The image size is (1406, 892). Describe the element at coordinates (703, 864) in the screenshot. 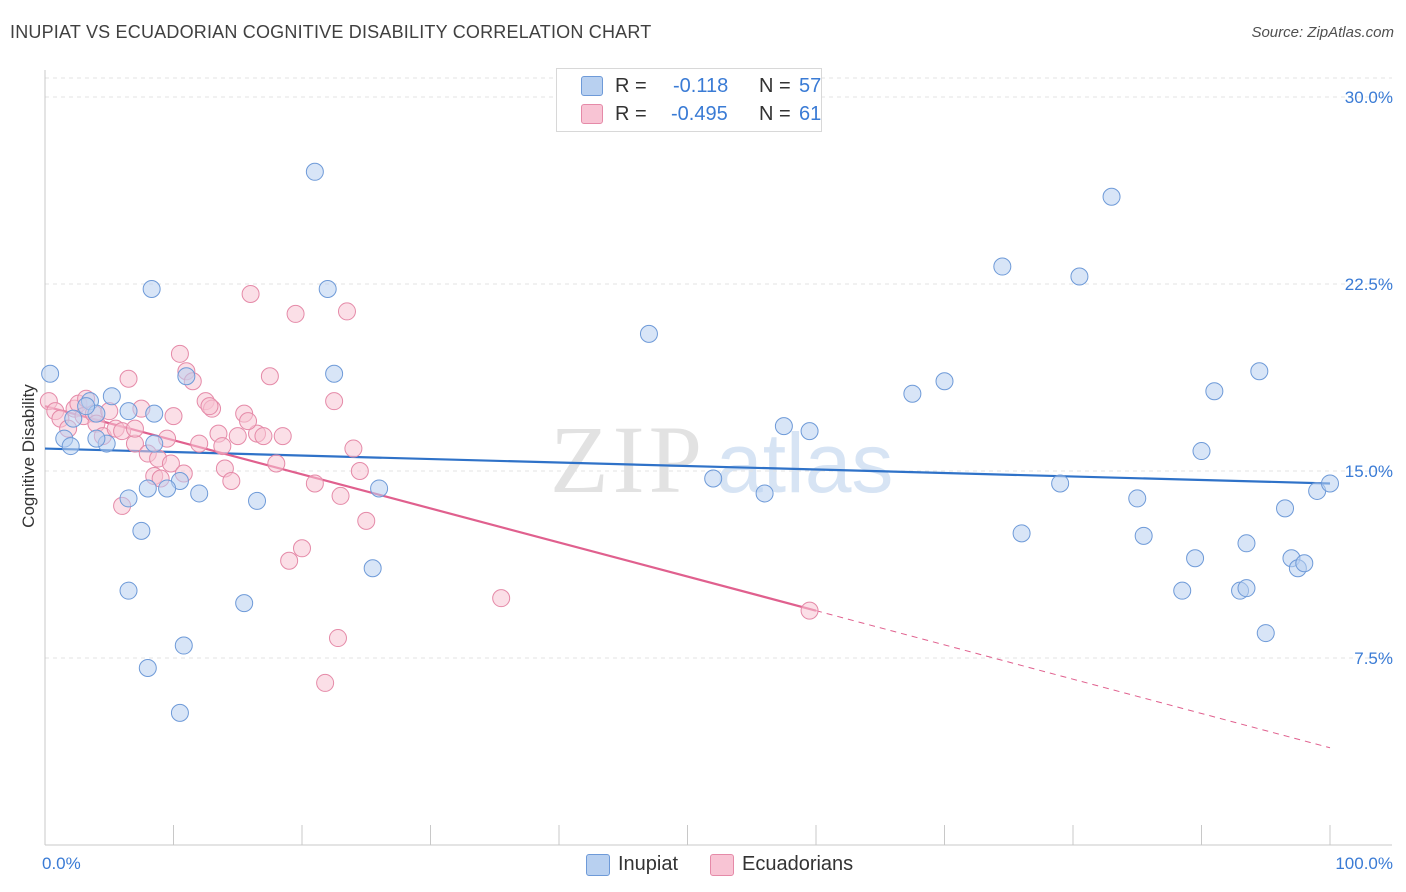

I see `series-legend: Inupiat Ecuadorians` at that location.